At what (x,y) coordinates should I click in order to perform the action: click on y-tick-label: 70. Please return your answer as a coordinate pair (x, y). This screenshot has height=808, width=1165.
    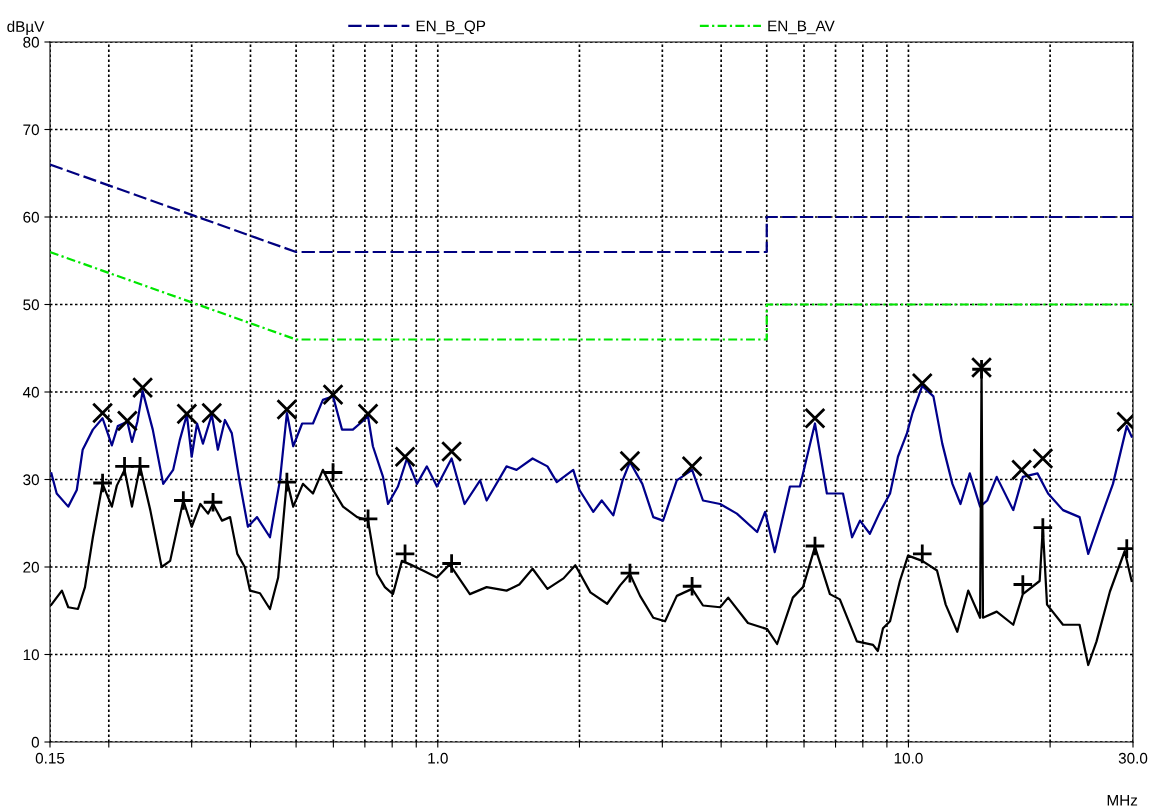
    Looking at the image, I should click on (31, 130).